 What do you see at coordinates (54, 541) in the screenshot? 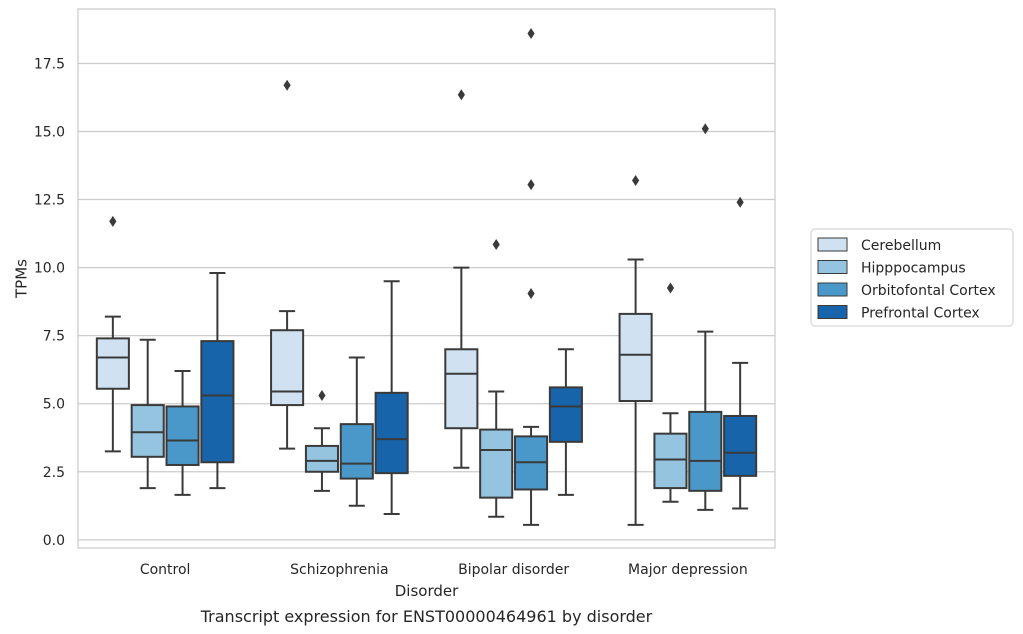
I see `y-tick-label: 0.0` at bounding box center [54, 541].